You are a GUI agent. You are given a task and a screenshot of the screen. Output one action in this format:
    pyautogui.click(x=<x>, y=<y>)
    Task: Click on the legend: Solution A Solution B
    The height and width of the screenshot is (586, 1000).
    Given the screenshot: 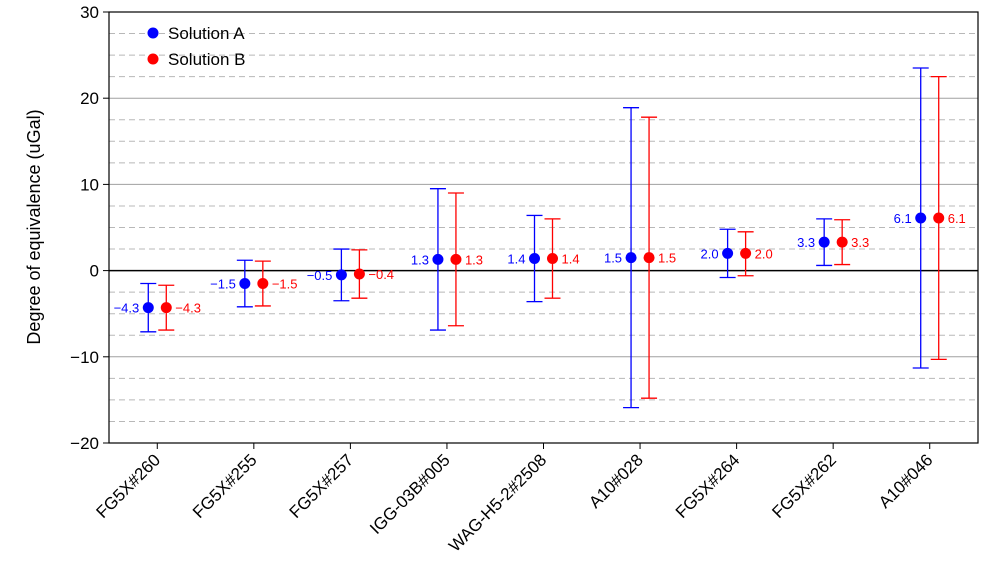 What is the action you would take?
    pyautogui.click(x=196, y=46)
    